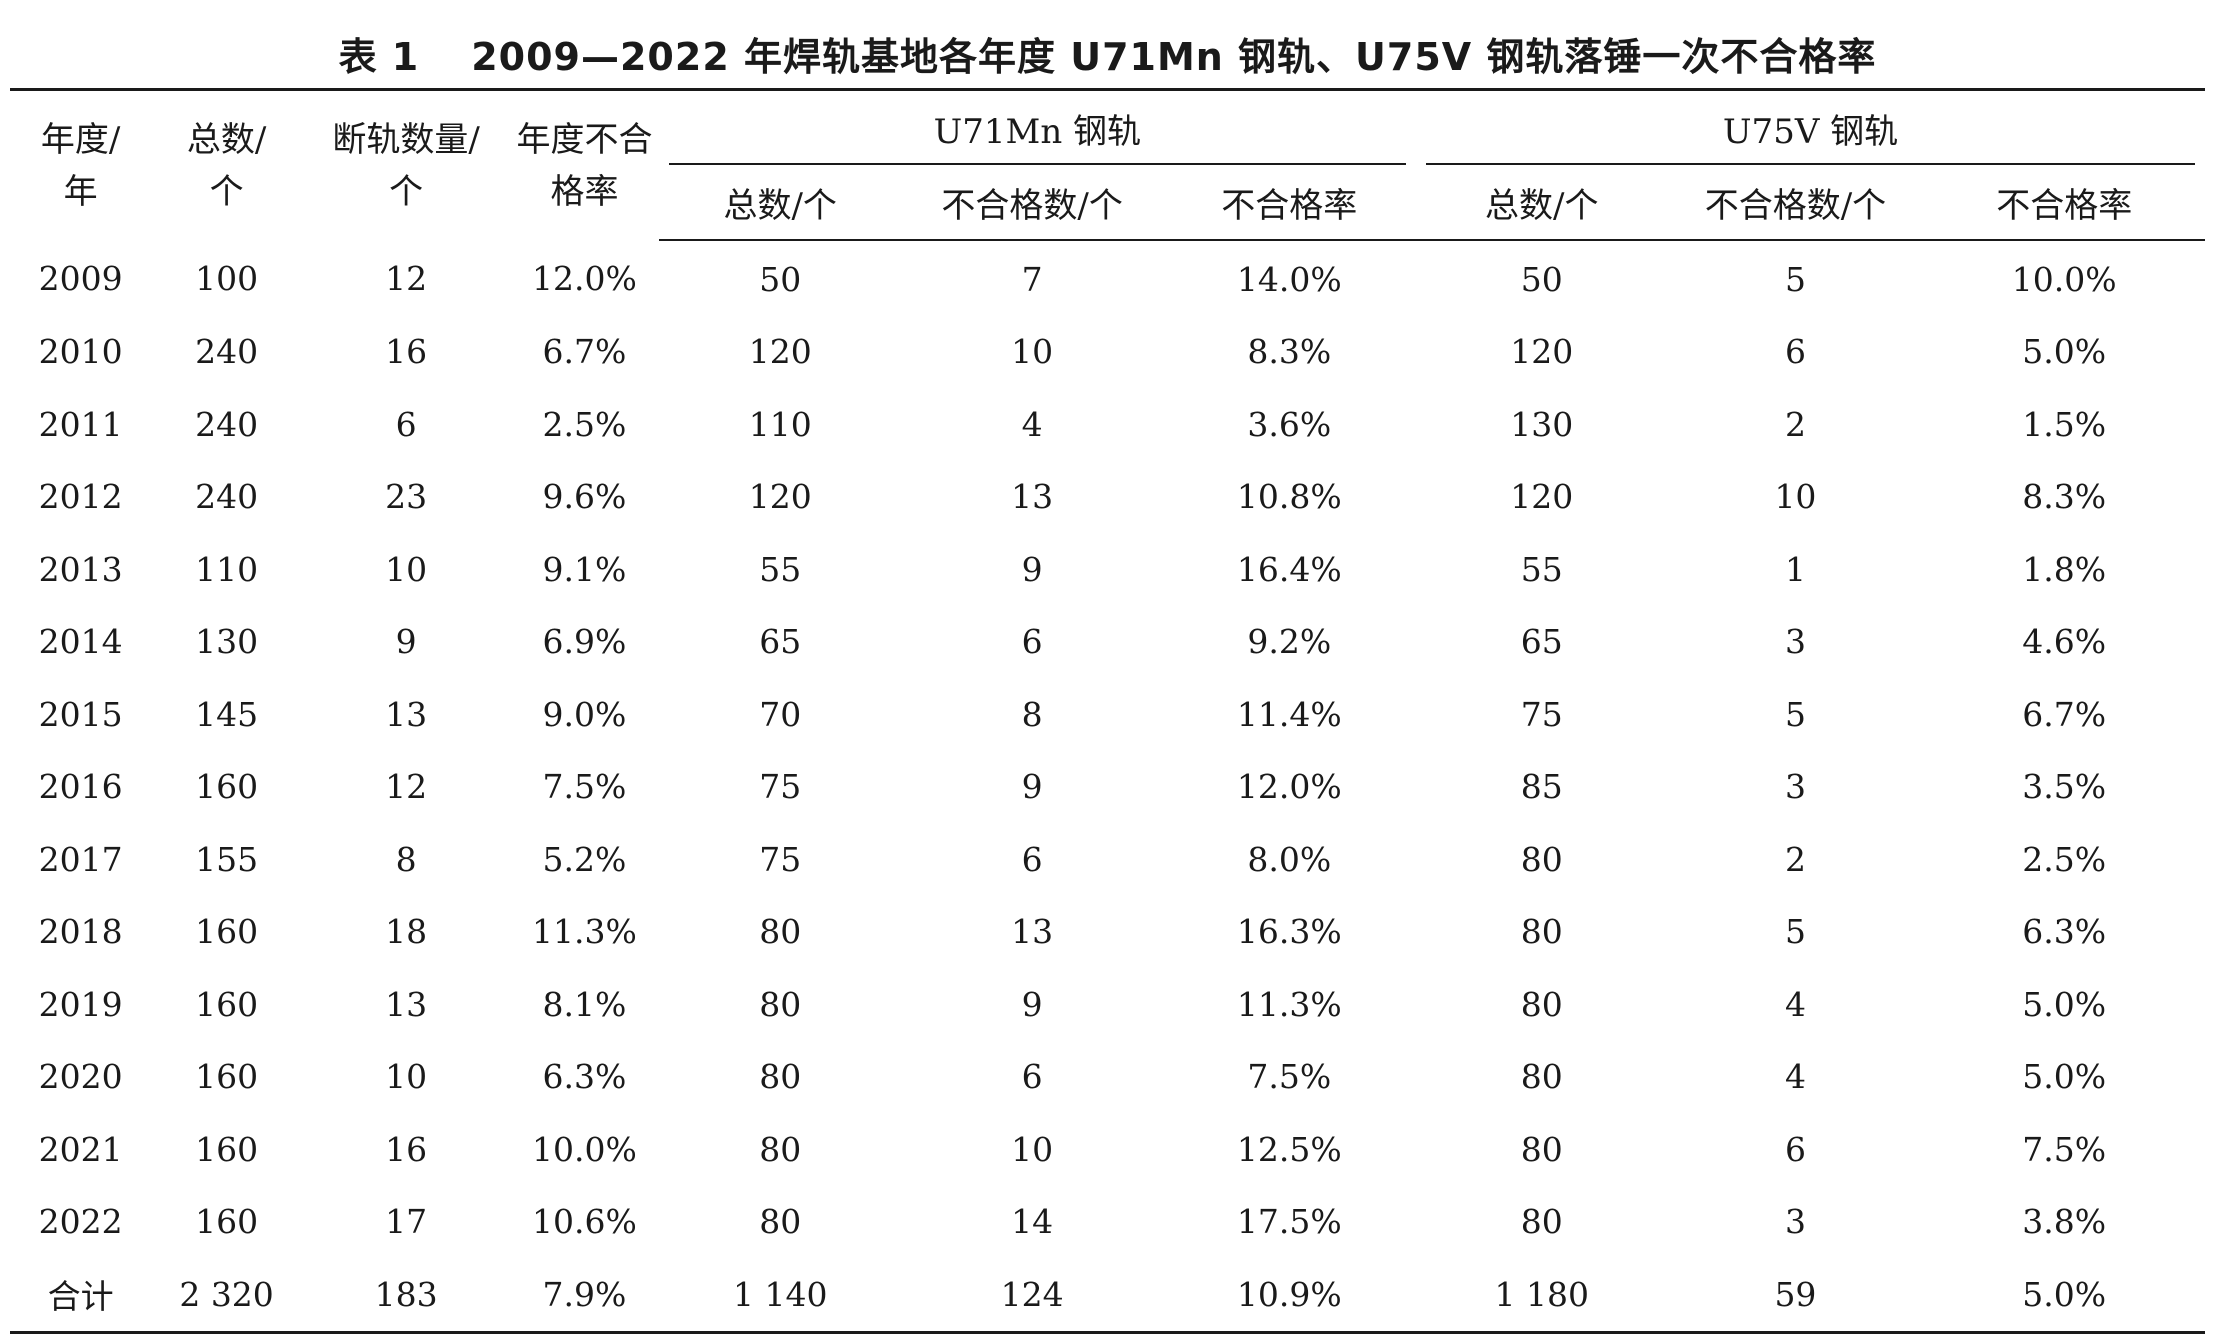 Image resolution: width=2215 pixels, height=1338 pixels. Describe the element at coordinates (1032, 1004) in the screenshot. I see `cell-u71mn-fail-count: 9` at that location.